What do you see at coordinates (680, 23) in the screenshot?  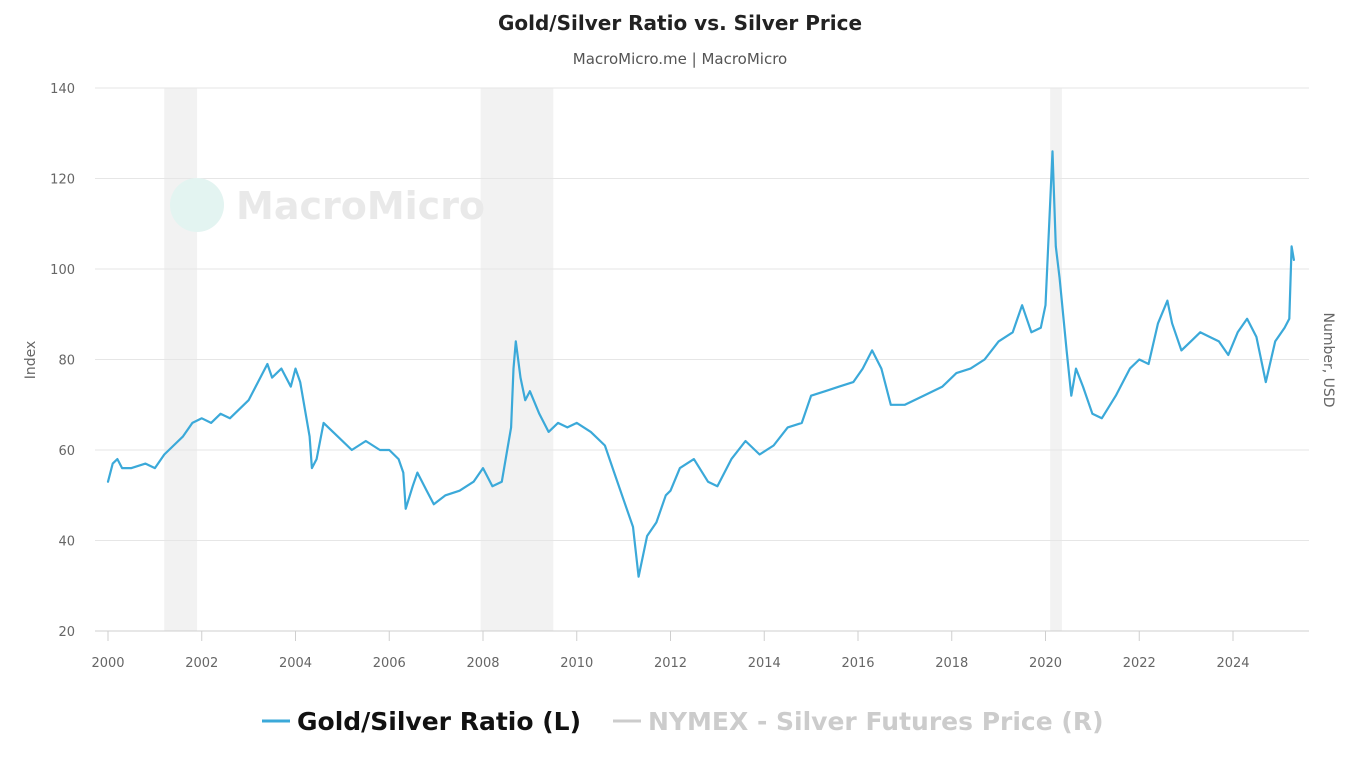 I see `chart-title: Gold/Silver Ratio vs. Silver Price` at bounding box center [680, 23].